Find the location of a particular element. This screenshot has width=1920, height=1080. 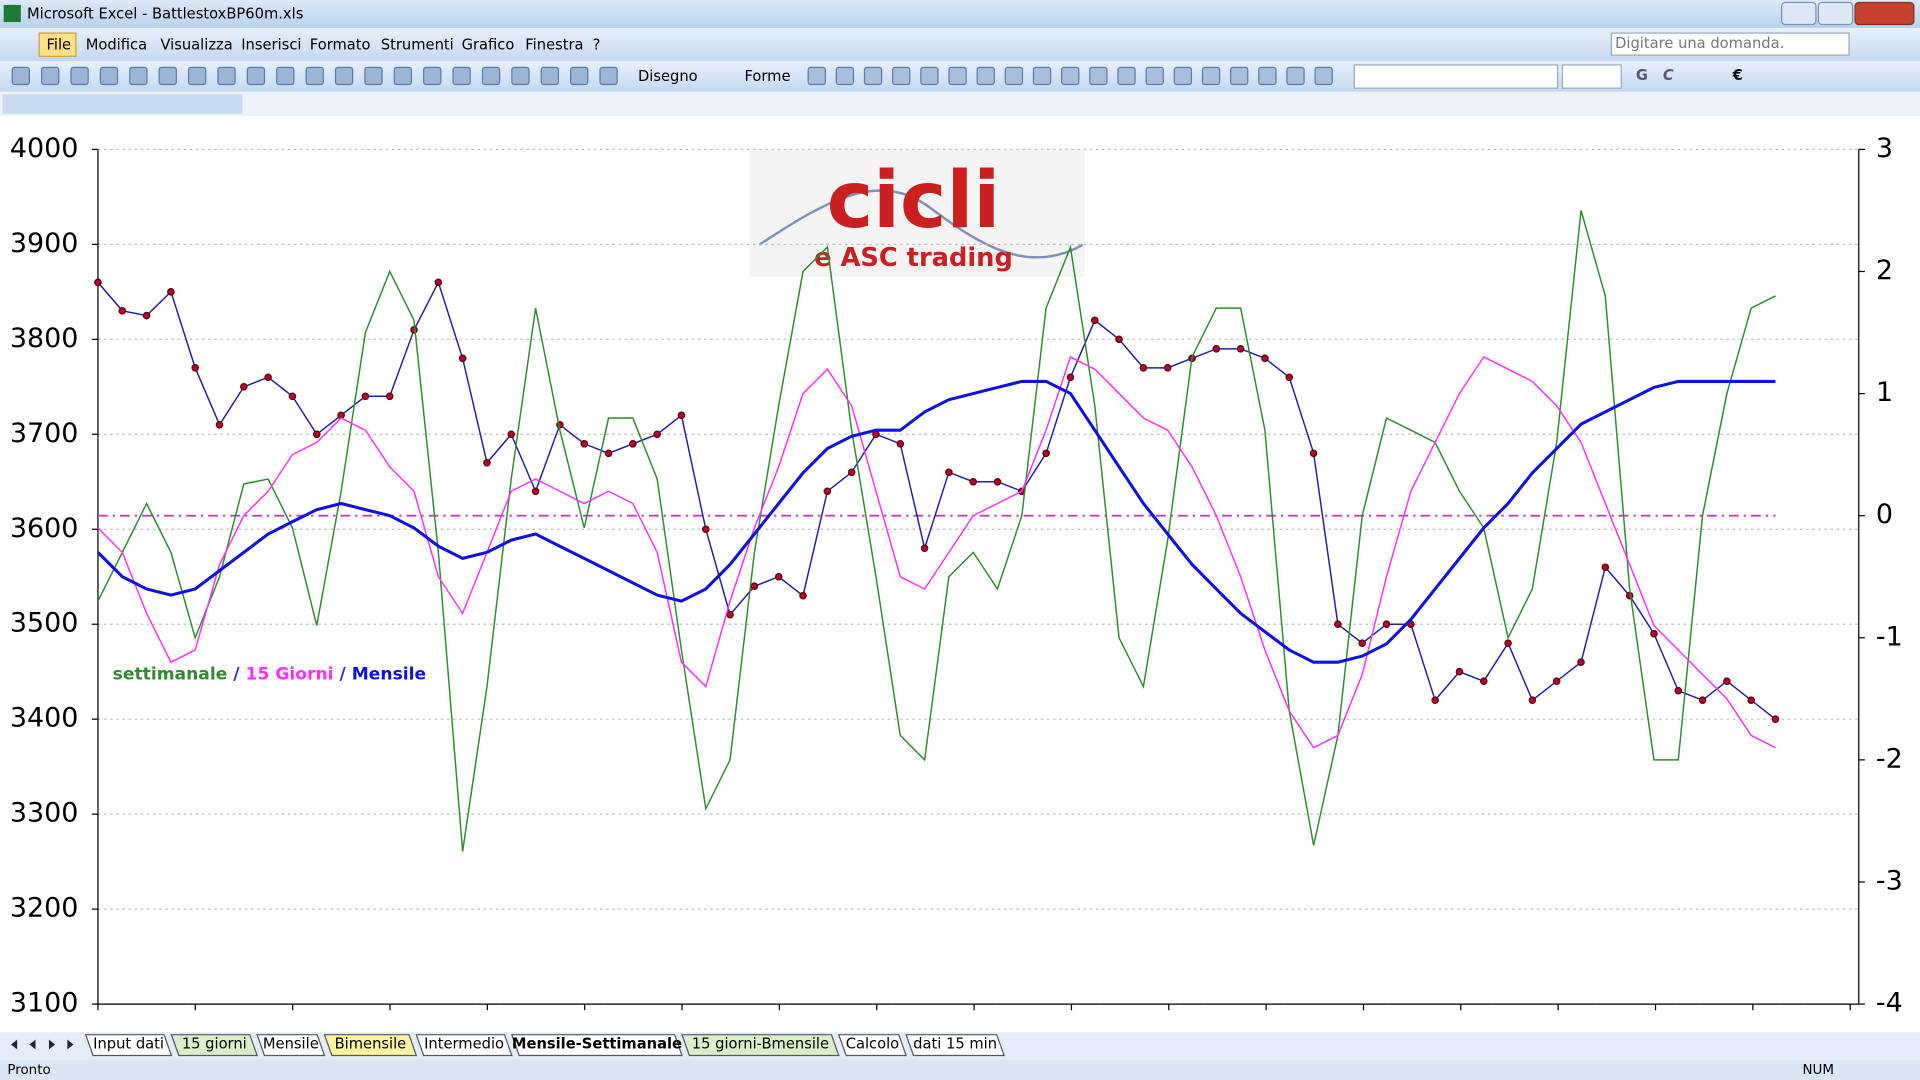

y2-tick-label: 1 is located at coordinates (1884, 392).